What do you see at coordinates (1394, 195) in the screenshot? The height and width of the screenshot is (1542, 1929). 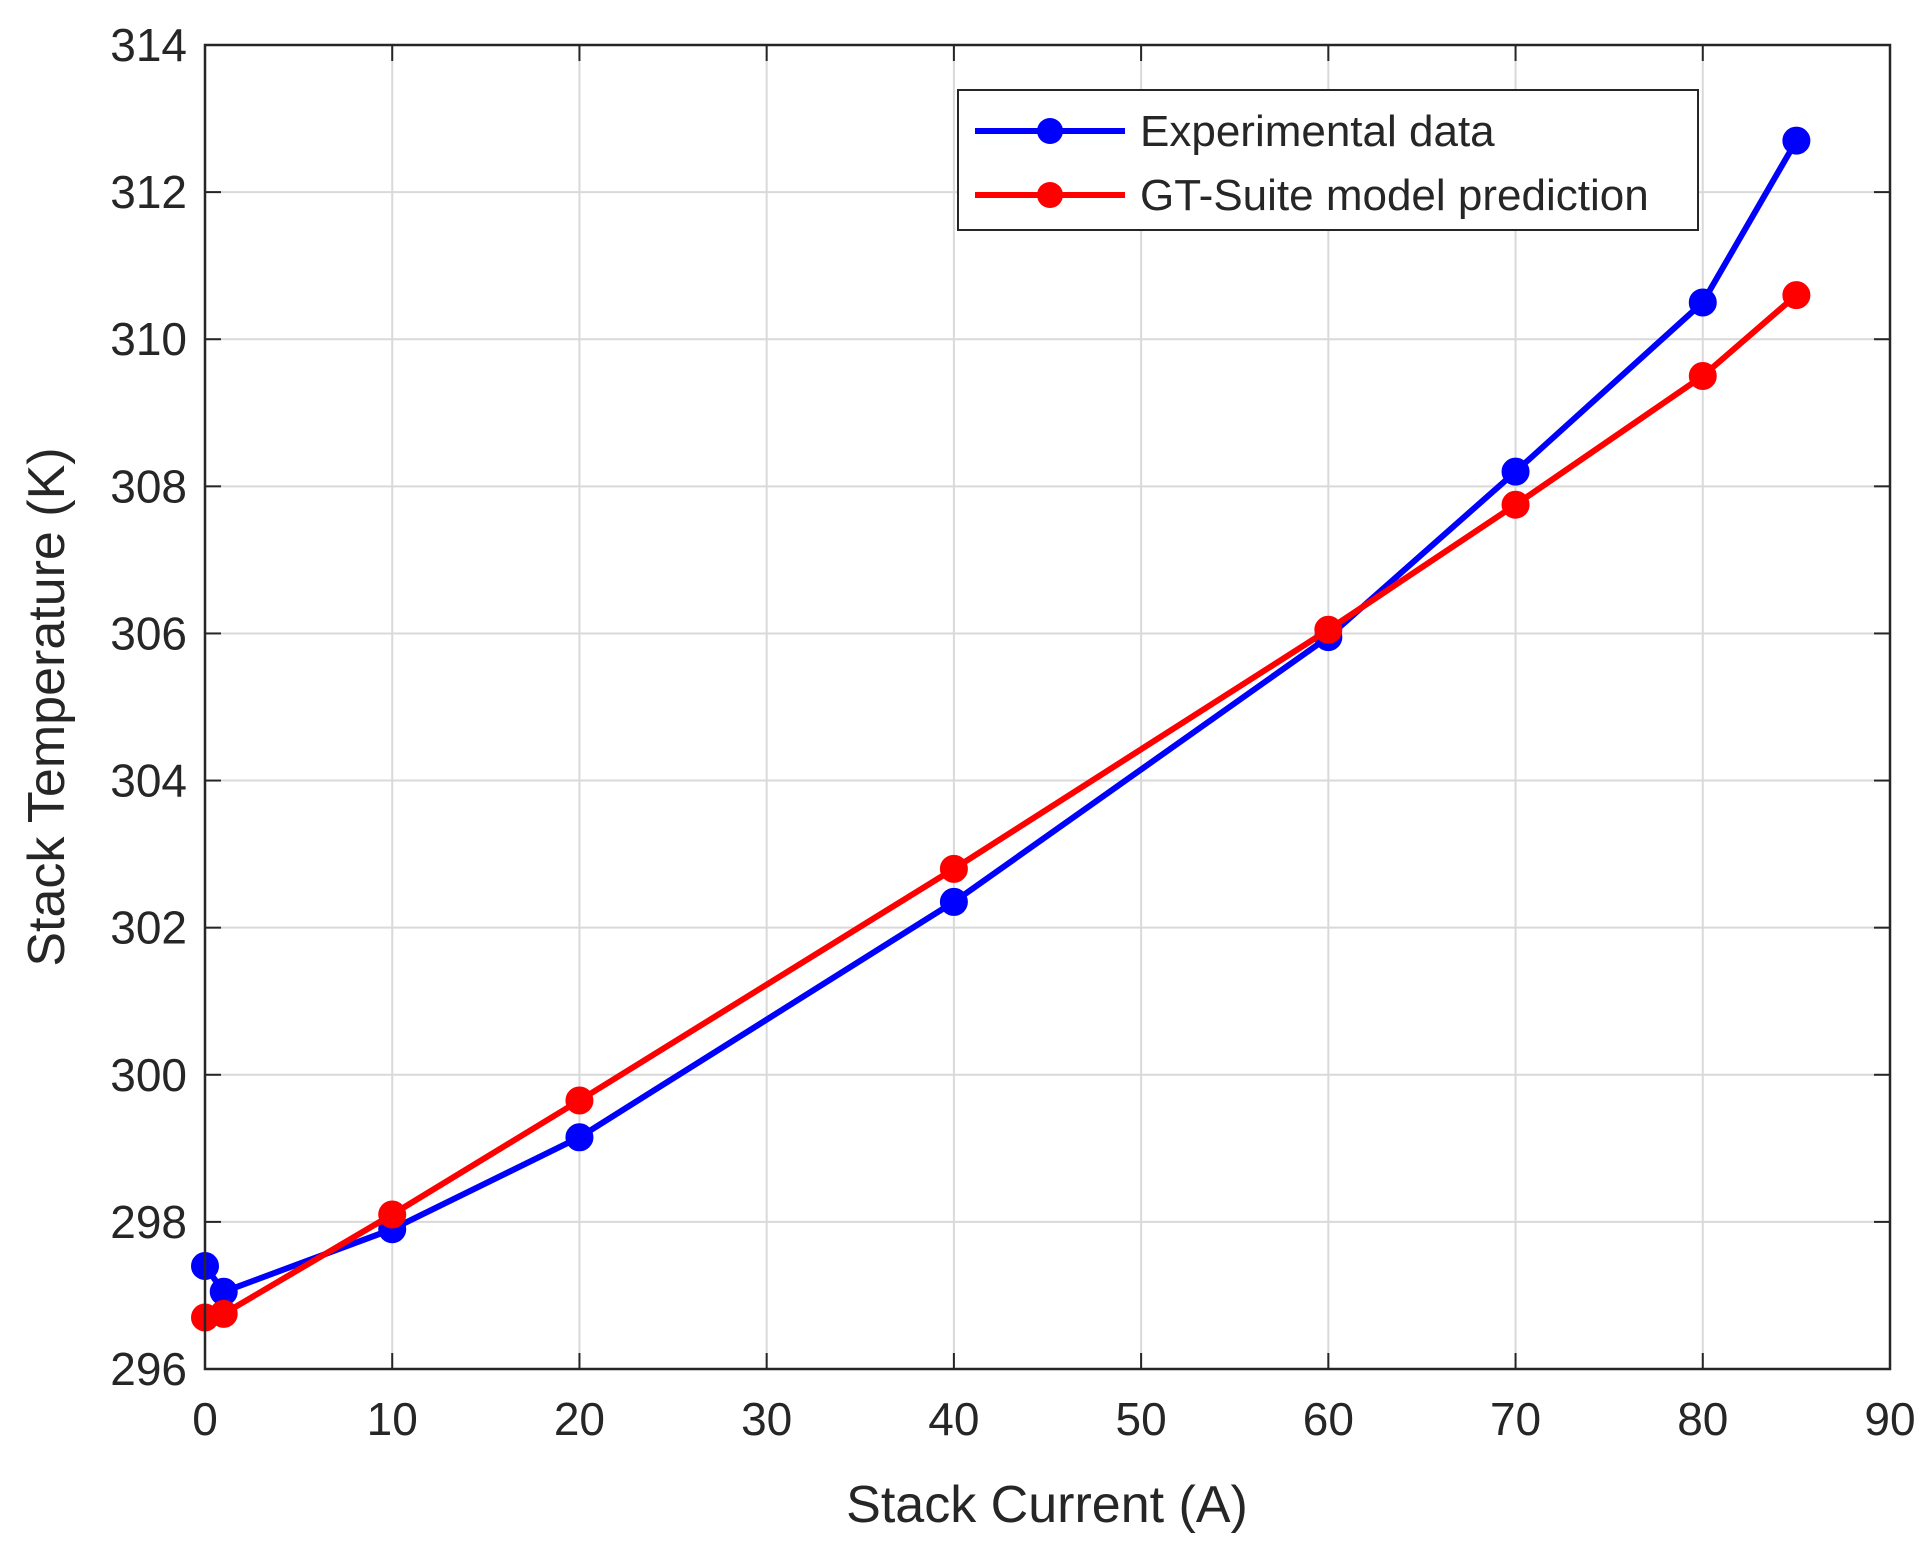 I see `legend-label-1: GT-Suite model prediction` at bounding box center [1394, 195].